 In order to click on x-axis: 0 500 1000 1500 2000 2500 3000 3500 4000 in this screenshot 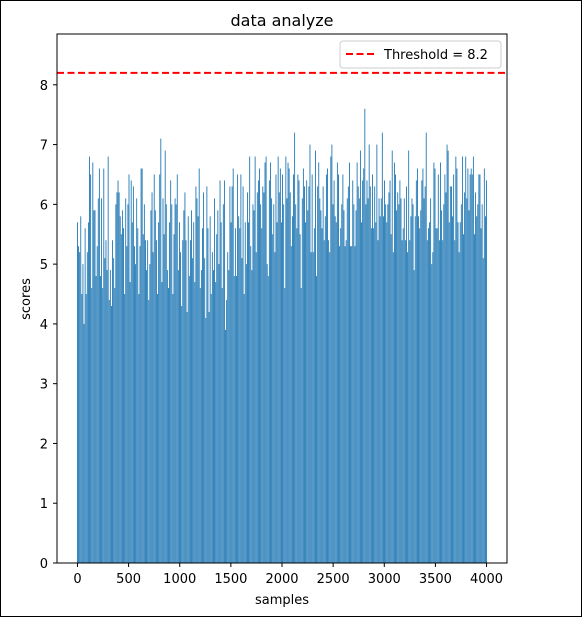, I will do `click(288, 575)`.